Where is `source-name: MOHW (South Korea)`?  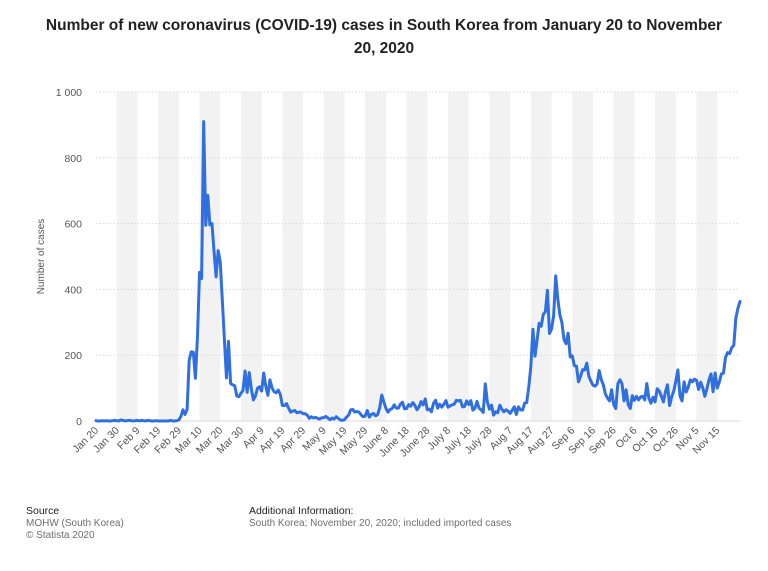
source-name: MOHW (South Korea) is located at coordinates (75, 523).